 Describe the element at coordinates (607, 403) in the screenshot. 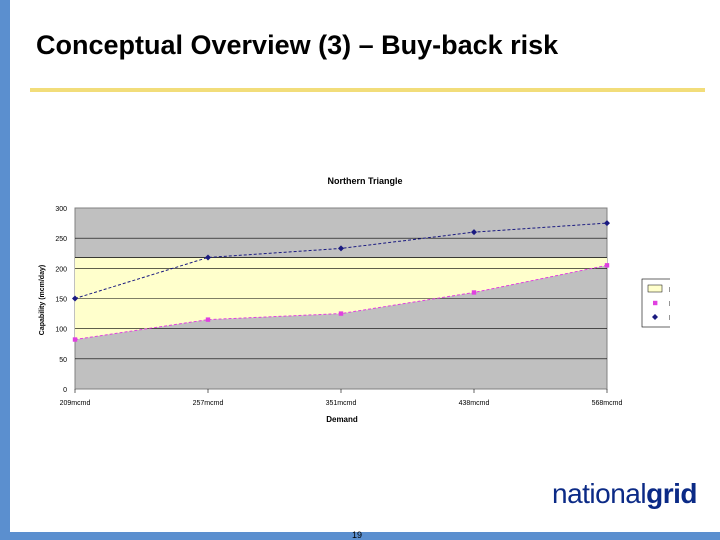

I see `x-tick-label: 568mcmd` at that location.